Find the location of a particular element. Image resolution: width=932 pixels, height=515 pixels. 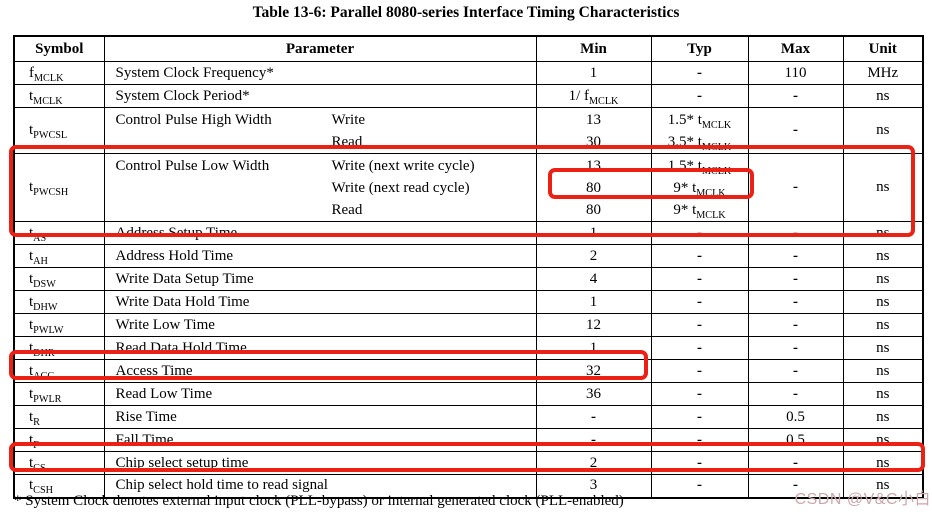

unit-cell: MHz is located at coordinates (883, 73).